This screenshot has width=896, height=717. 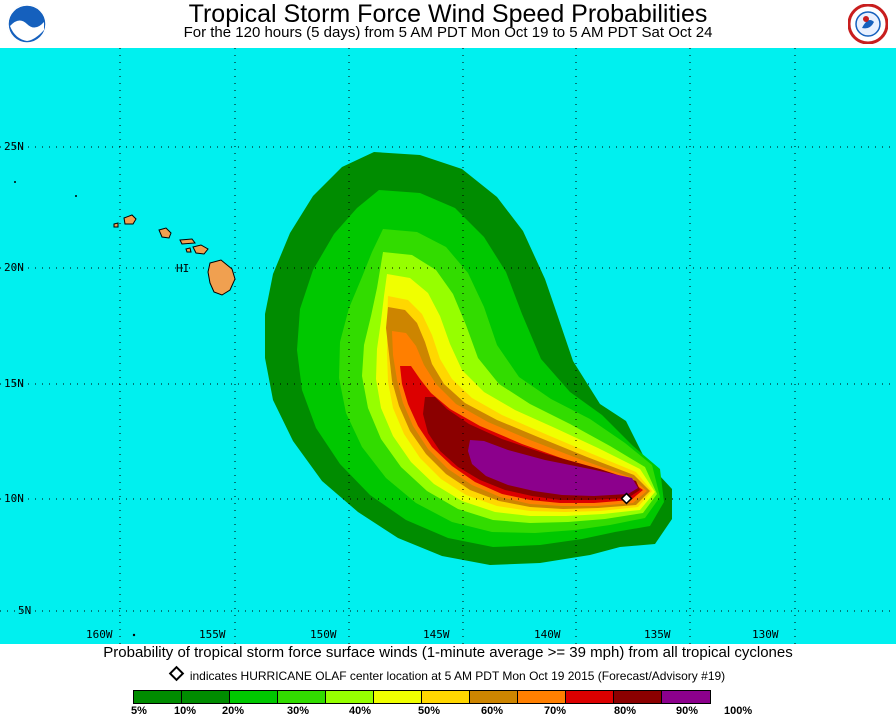 What do you see at coordinates (492, 711) in the screenshot?
I see `legend-label: 60%` at bounding box center [492, 711].